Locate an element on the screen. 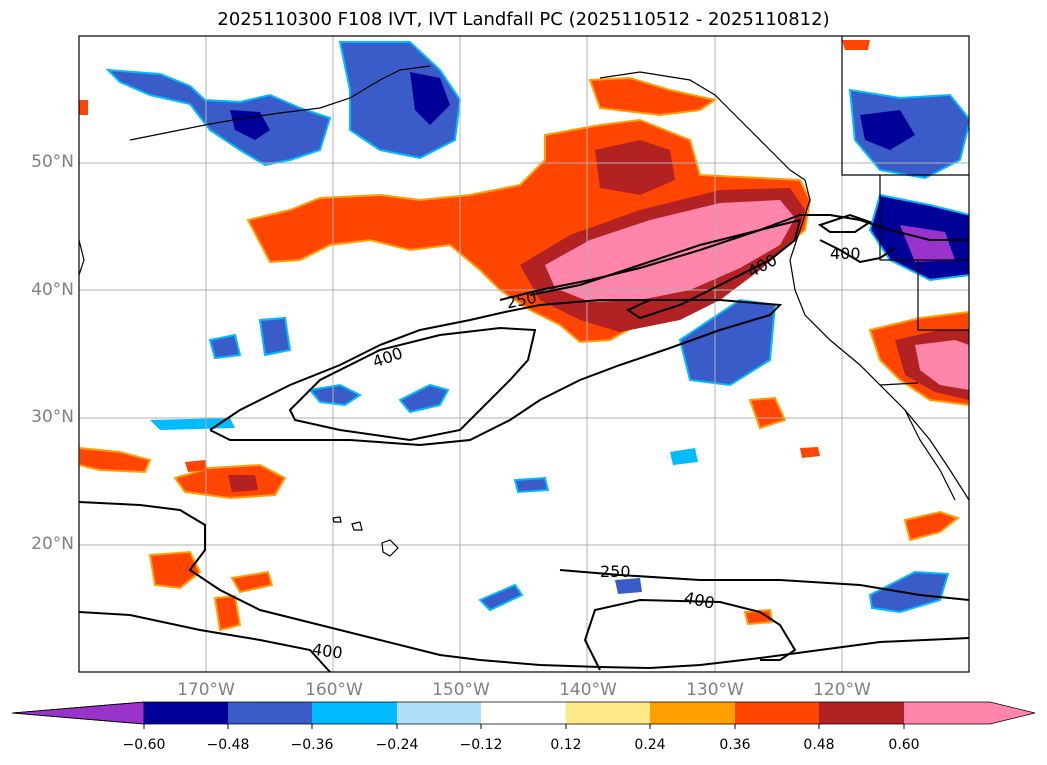 The width and height of the screenshot is (1047, 765). colorbar-pos048 is located at coordinates (861, 713).